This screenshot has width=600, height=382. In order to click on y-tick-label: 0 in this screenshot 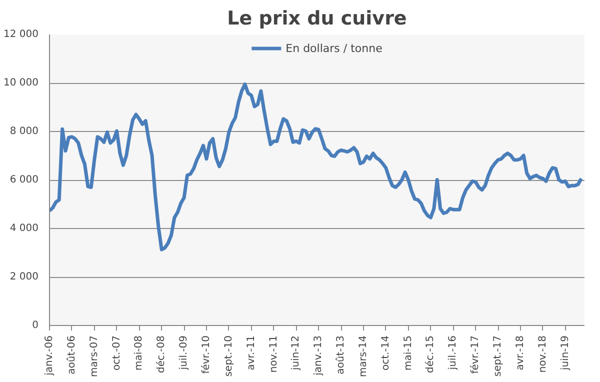, I will do `click(35, 325)`.